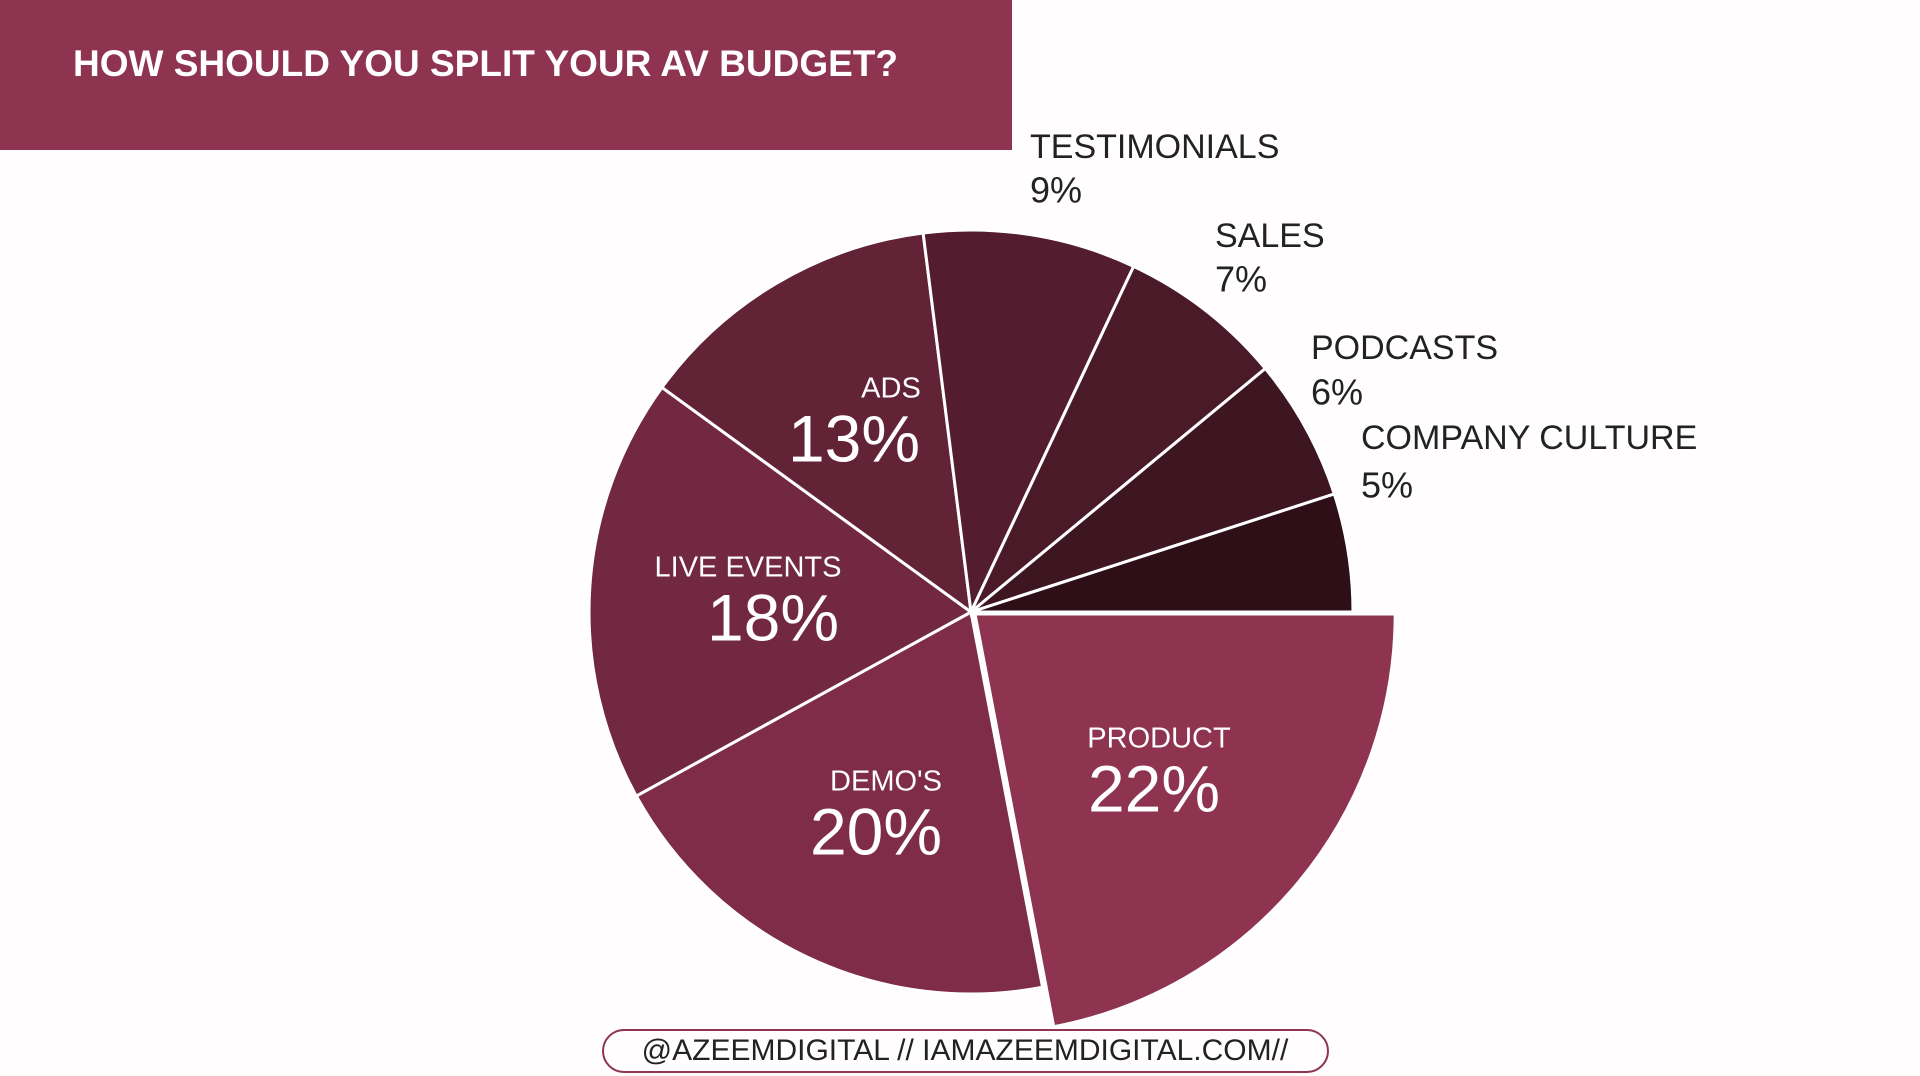 The width and height of the screenshot is (1920, 1076). What do you see at coordinates (891, 389) in the screenshot?
I see `slice-label: ADS` at bounding box center [891, 389].